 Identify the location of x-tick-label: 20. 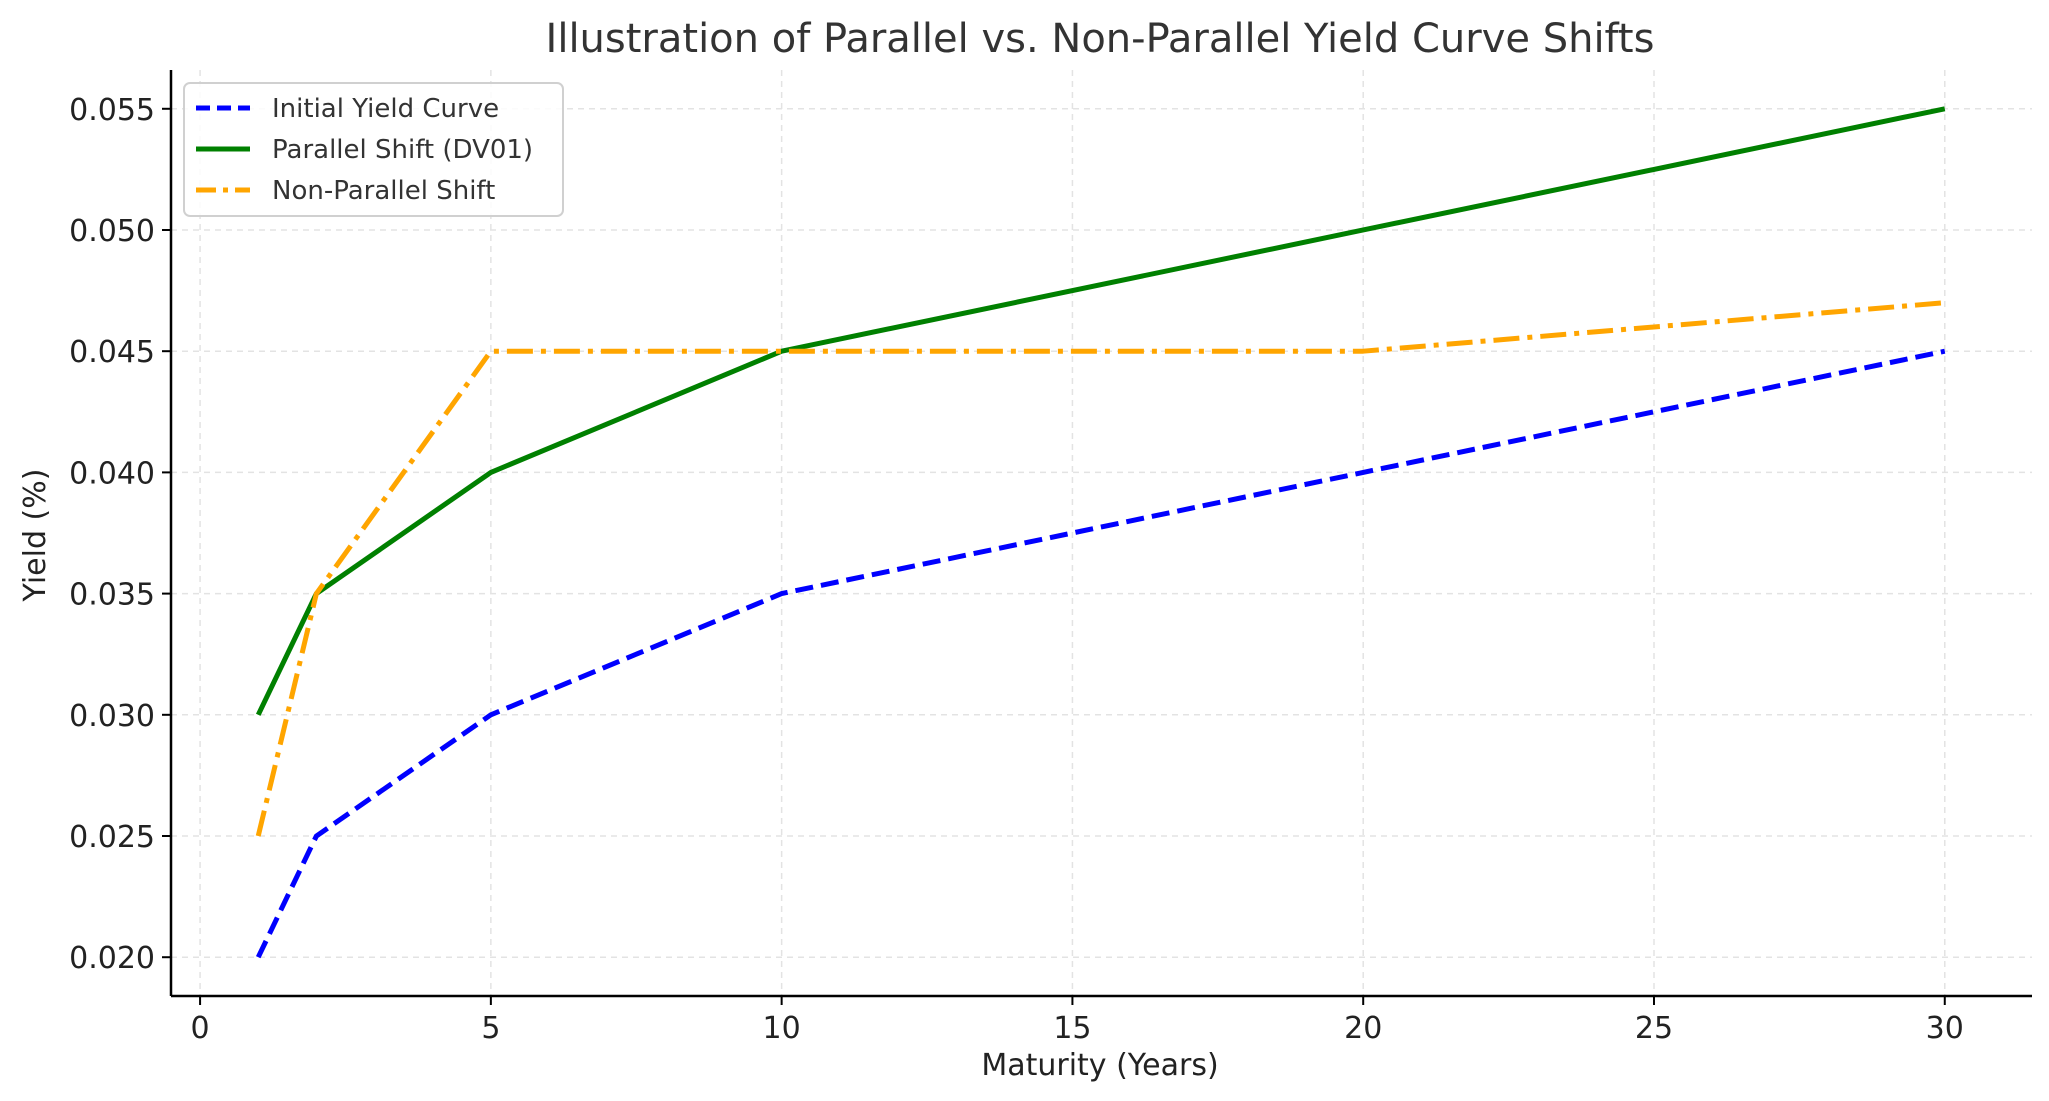
(1363, 1028).